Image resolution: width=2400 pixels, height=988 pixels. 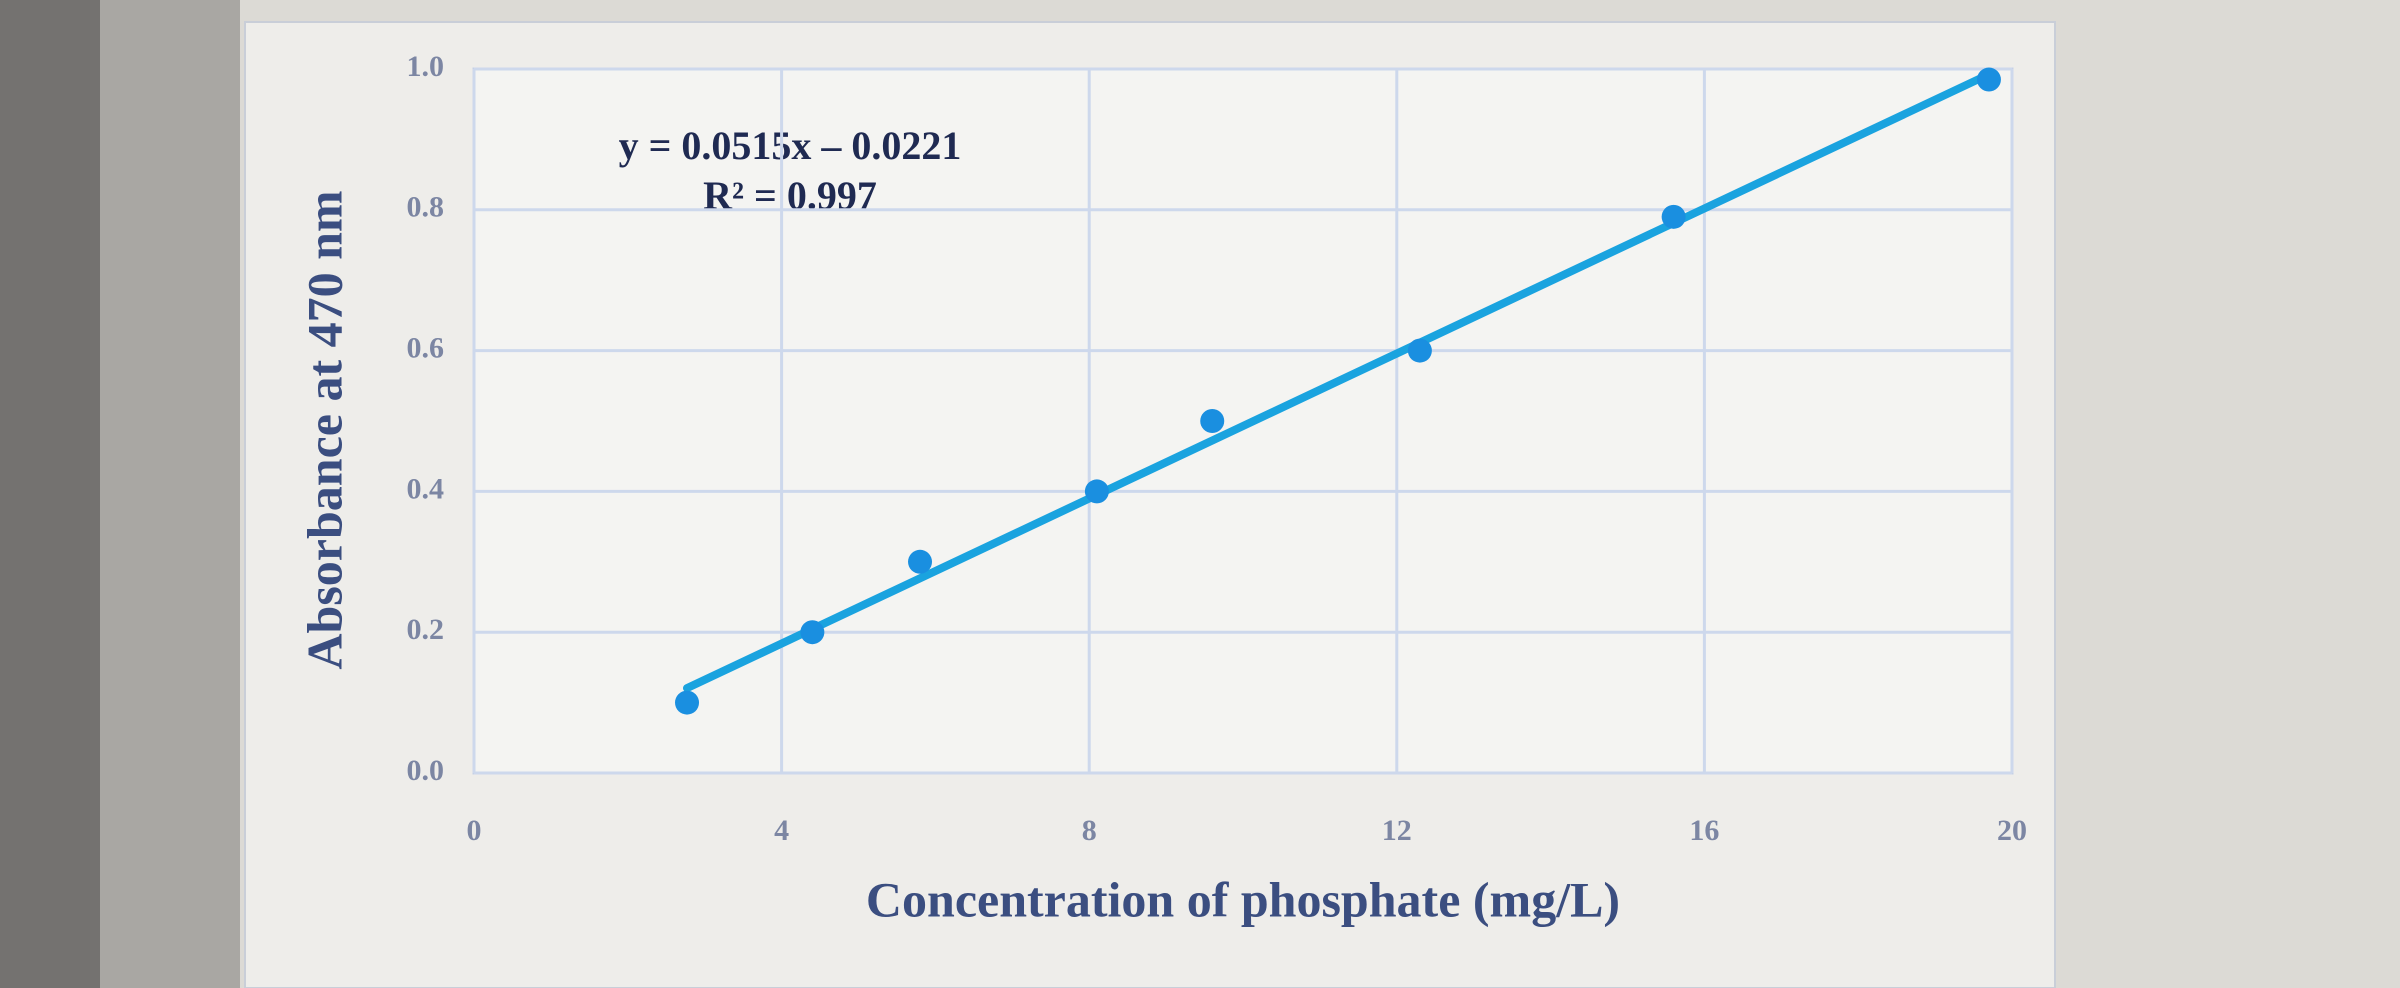 I want to click on screen-bezel, so click(x=170, y=494).